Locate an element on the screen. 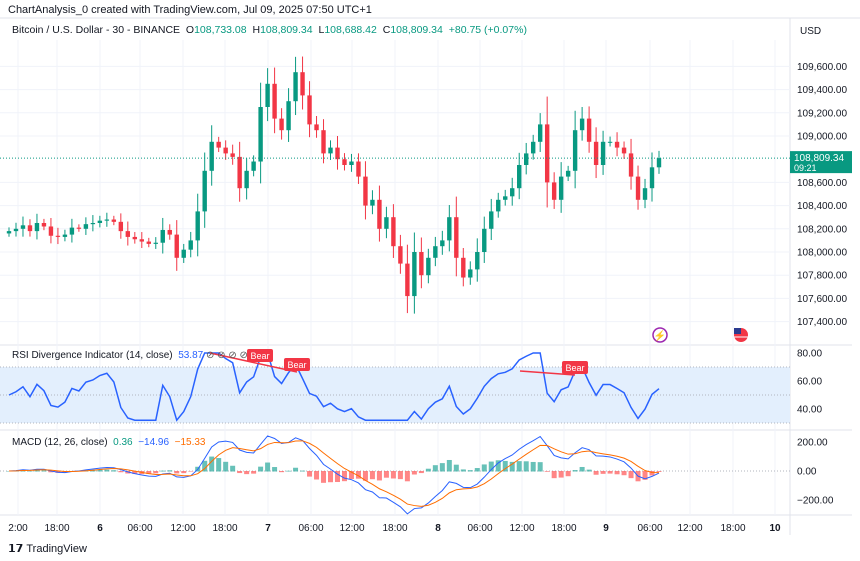  tradingview-logo-icon: 𝟭𝟳 is located at coordinates (16, 549).